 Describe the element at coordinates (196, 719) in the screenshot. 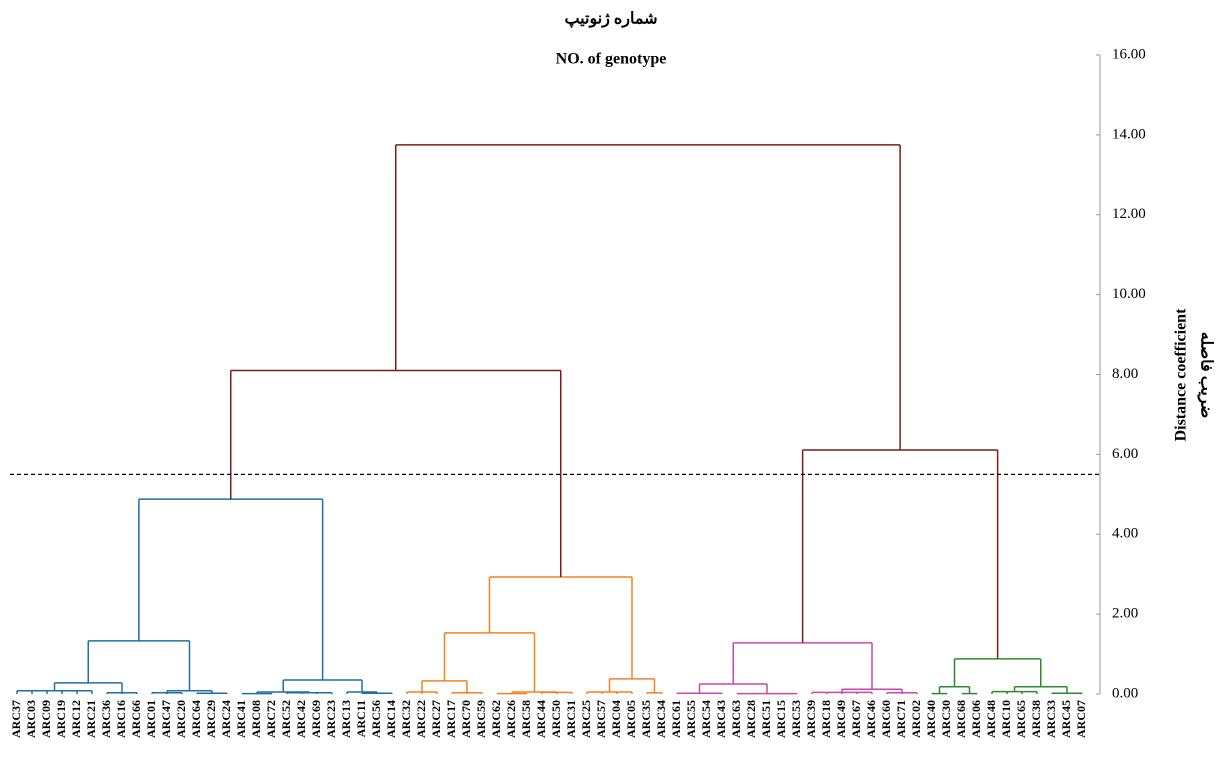

I see `leaf-label: ARC64` at that location.